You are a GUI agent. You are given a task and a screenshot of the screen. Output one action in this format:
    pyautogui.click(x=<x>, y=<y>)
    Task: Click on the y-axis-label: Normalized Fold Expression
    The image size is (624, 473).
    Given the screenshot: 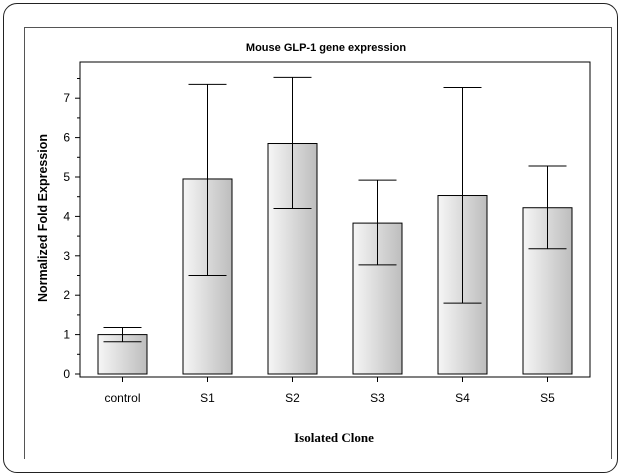 What is the action you would take?
    pyautogui.click(x=43, y=218)
    